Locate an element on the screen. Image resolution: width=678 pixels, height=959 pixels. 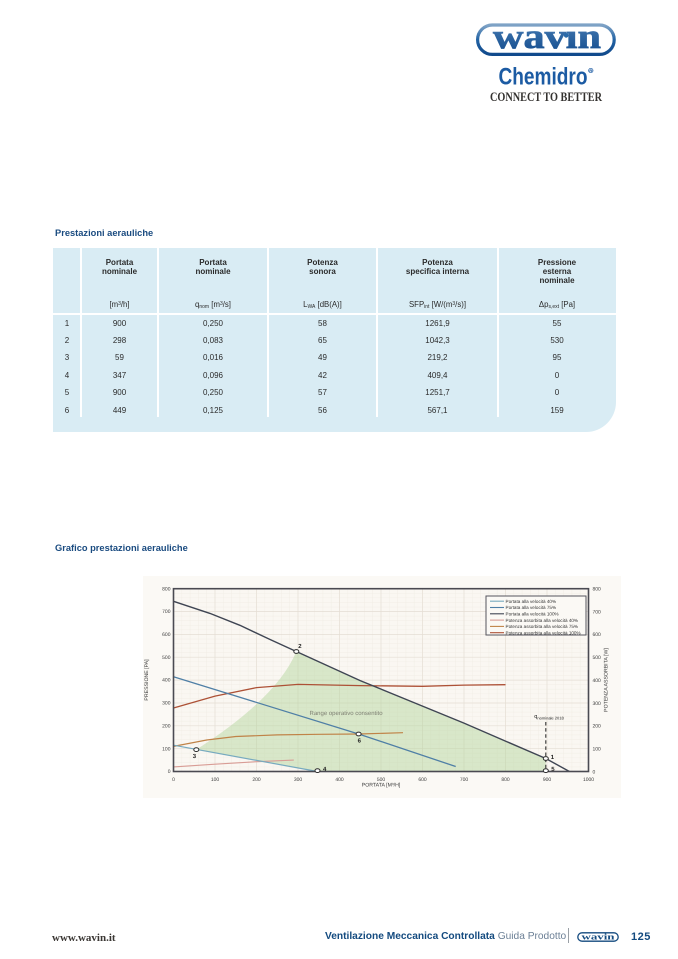
svg-text: Chemidro is located at coordinates (543, 77).